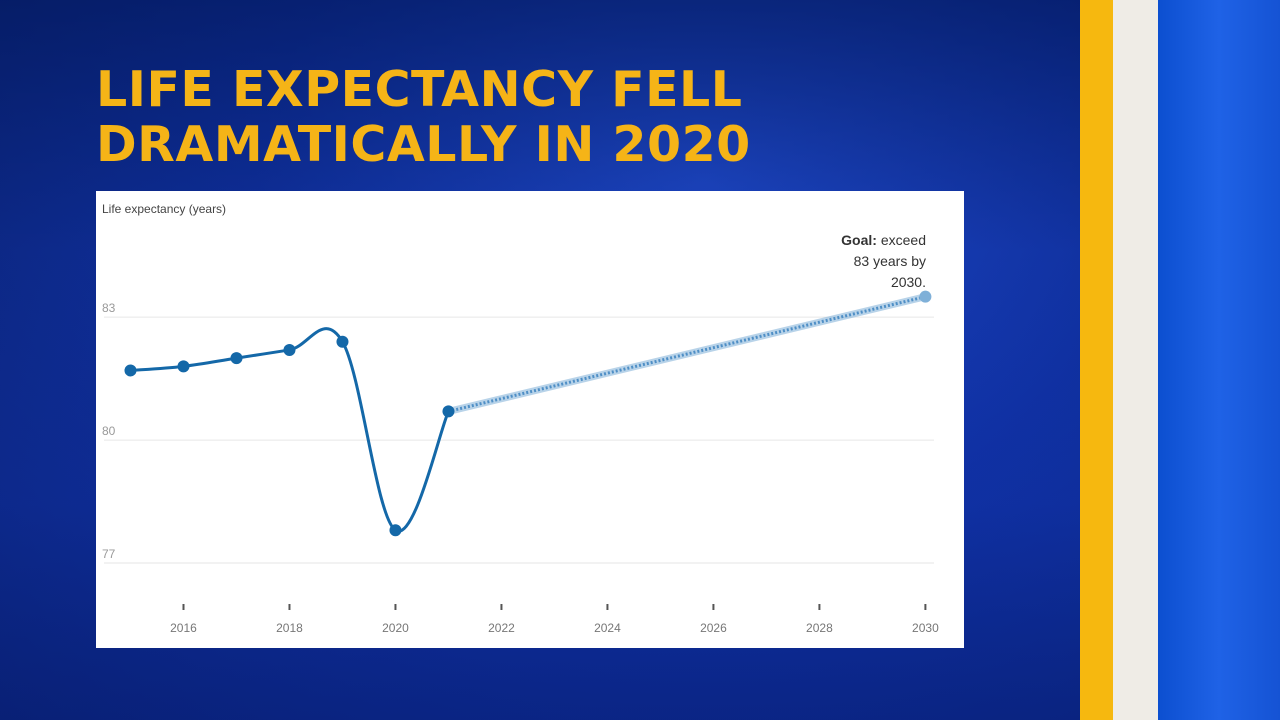 The width and height of the screenshot is (1280, 720). I want to click on gold-stripe, so click(1096, 360).